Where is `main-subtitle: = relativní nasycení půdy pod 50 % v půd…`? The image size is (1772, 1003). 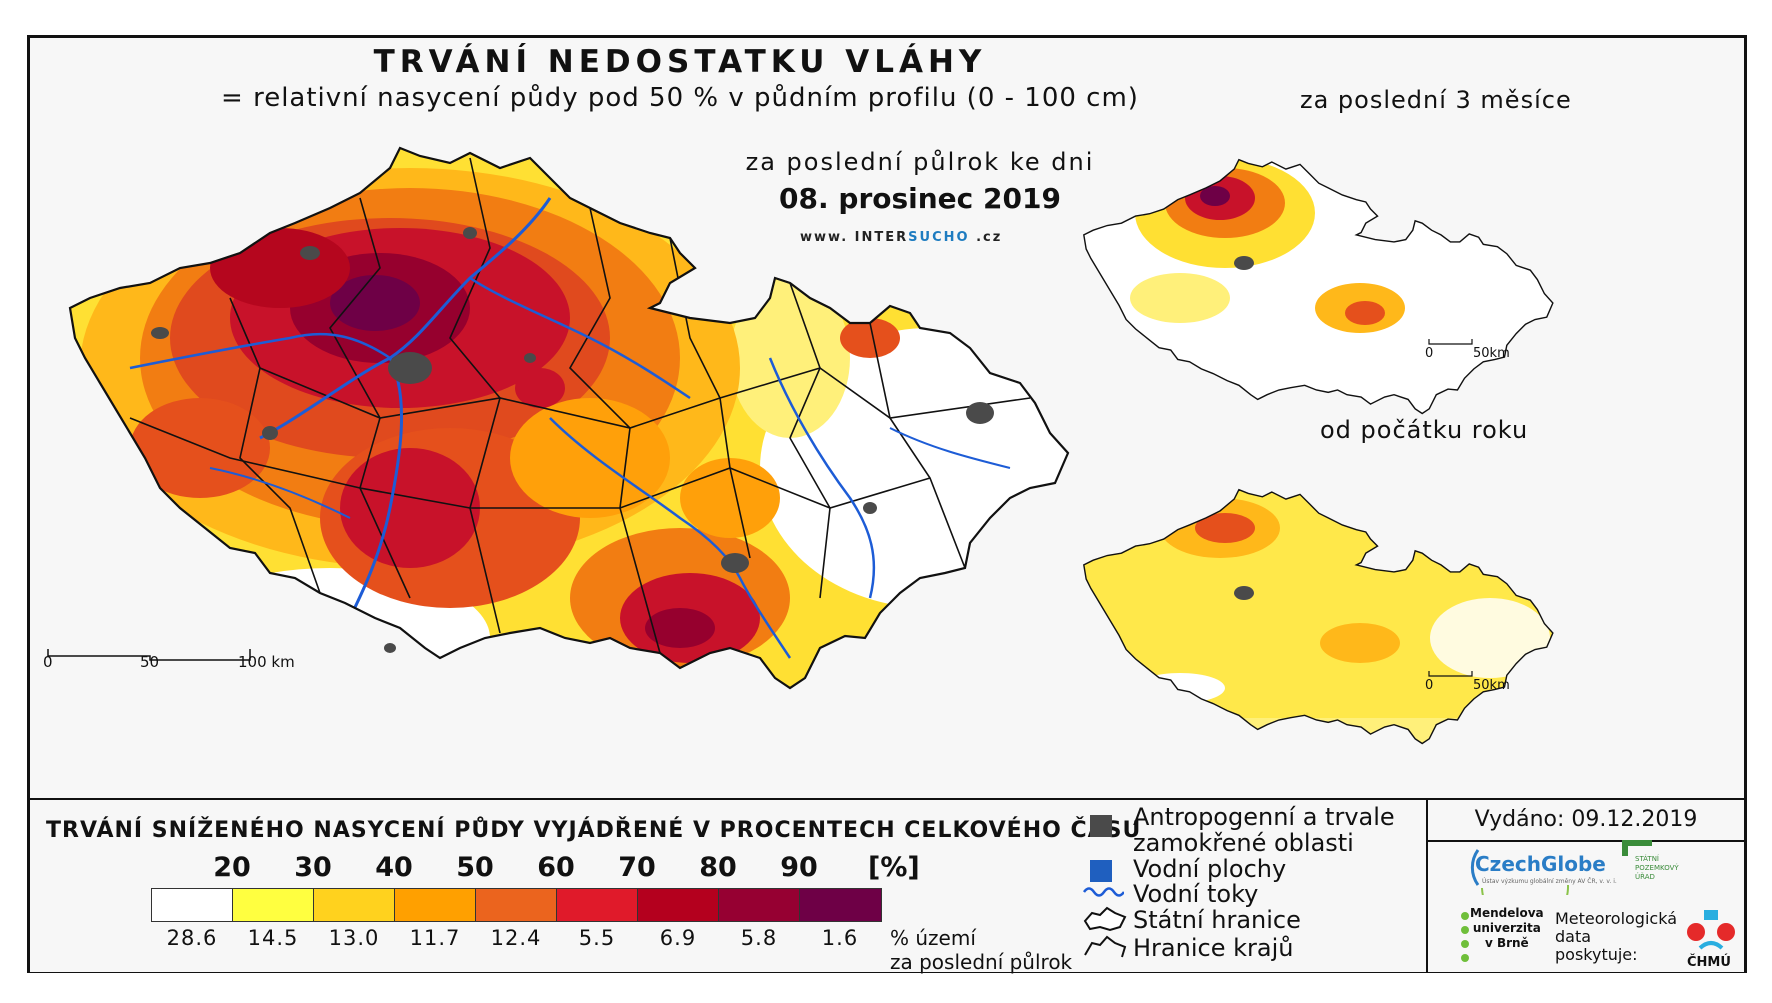 main-subtitle: = relativní nasycení půdy pod 50 % v půd… is located at coordinates (680, 98).